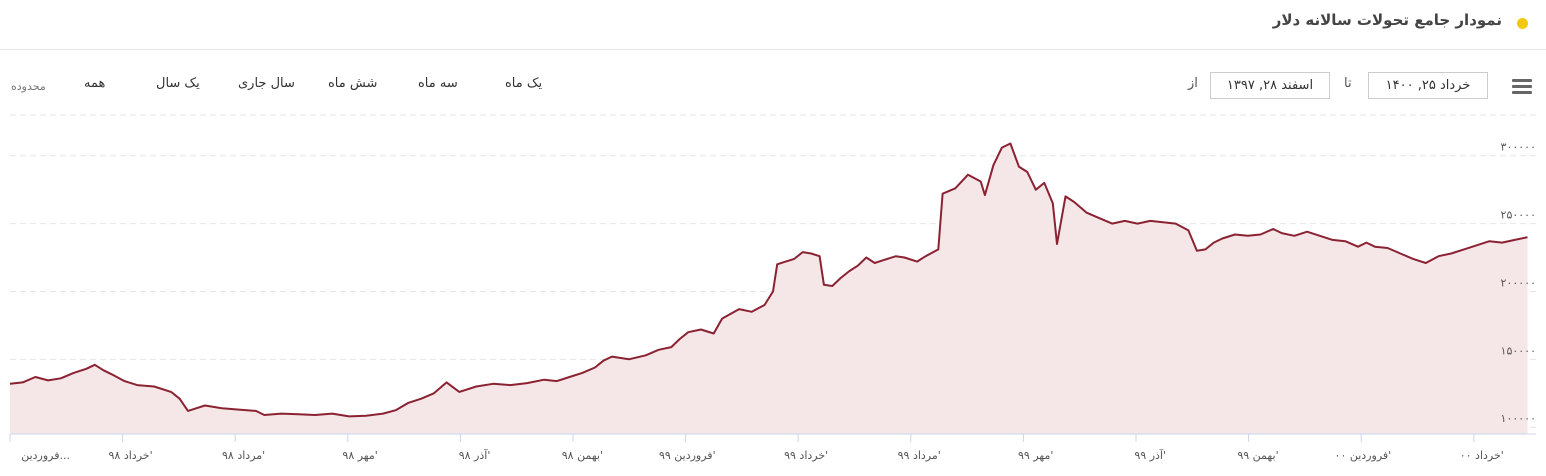 The image size is (1546, 476). What do you see at coordinates (1518, 147) in the screenshot?
I see `y-tick-label: ۳۰۰۰۰۰` at bounding box center [1518, 147].